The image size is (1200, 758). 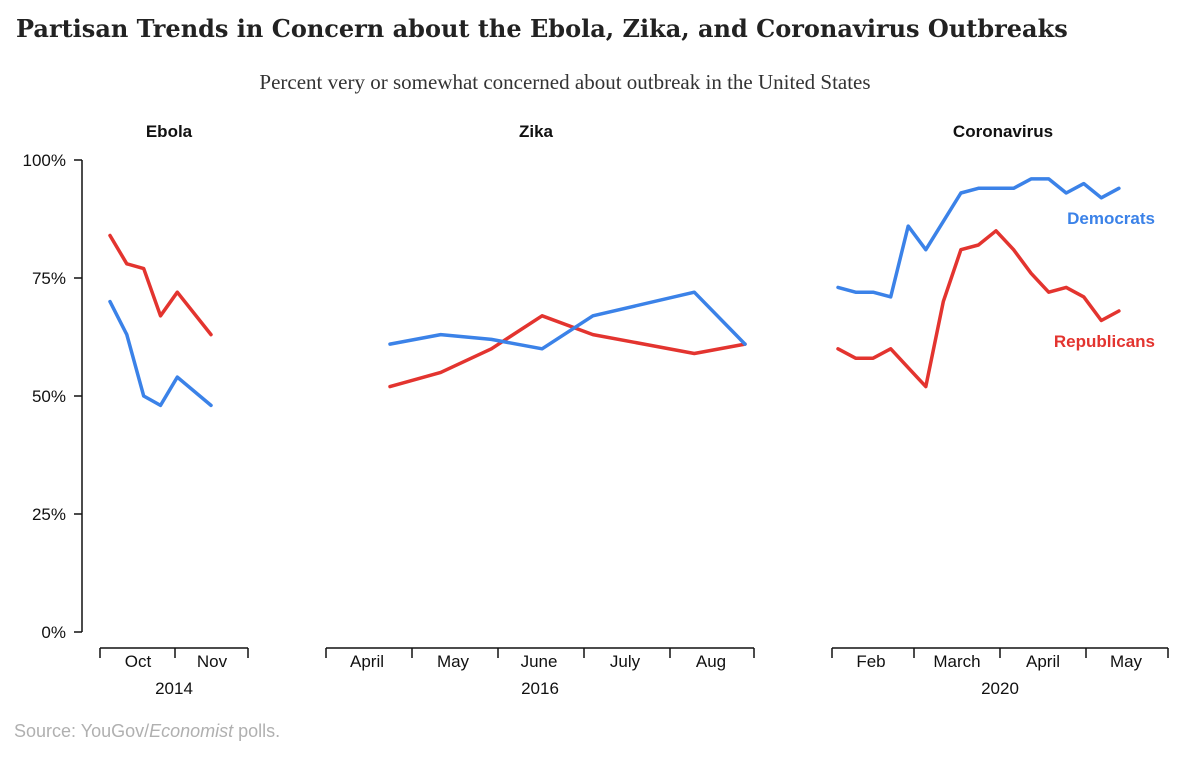 What do you see at coordinates (1104, 341) in the screenshot?
I see `series-label-republicans: Republicans` at bounding box center [1104, 341].